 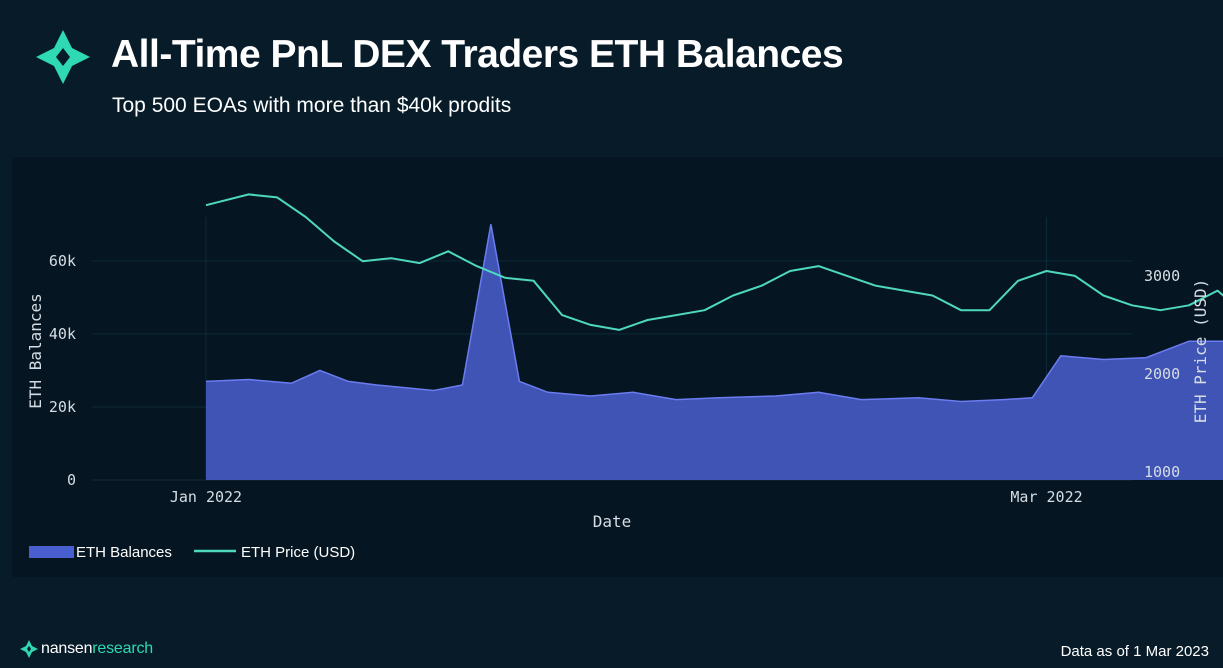 I want to click on y2-tick-label: 2000, so click(x=1162, y=374).